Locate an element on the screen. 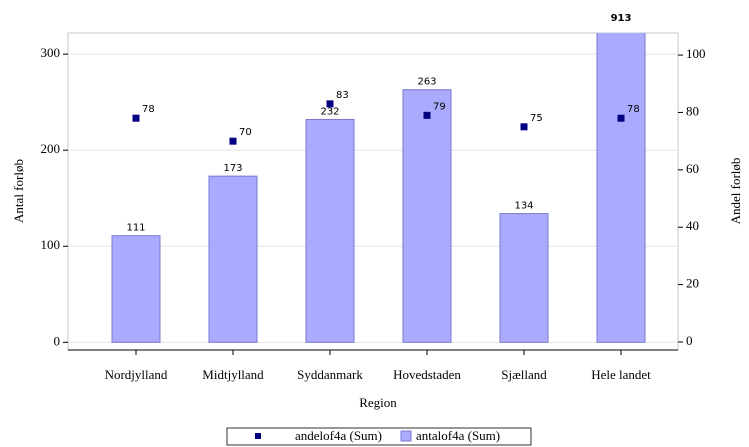 This screenshot has width=749, height=447. bar-value-label: 232 is located at coordinates (329, 111).